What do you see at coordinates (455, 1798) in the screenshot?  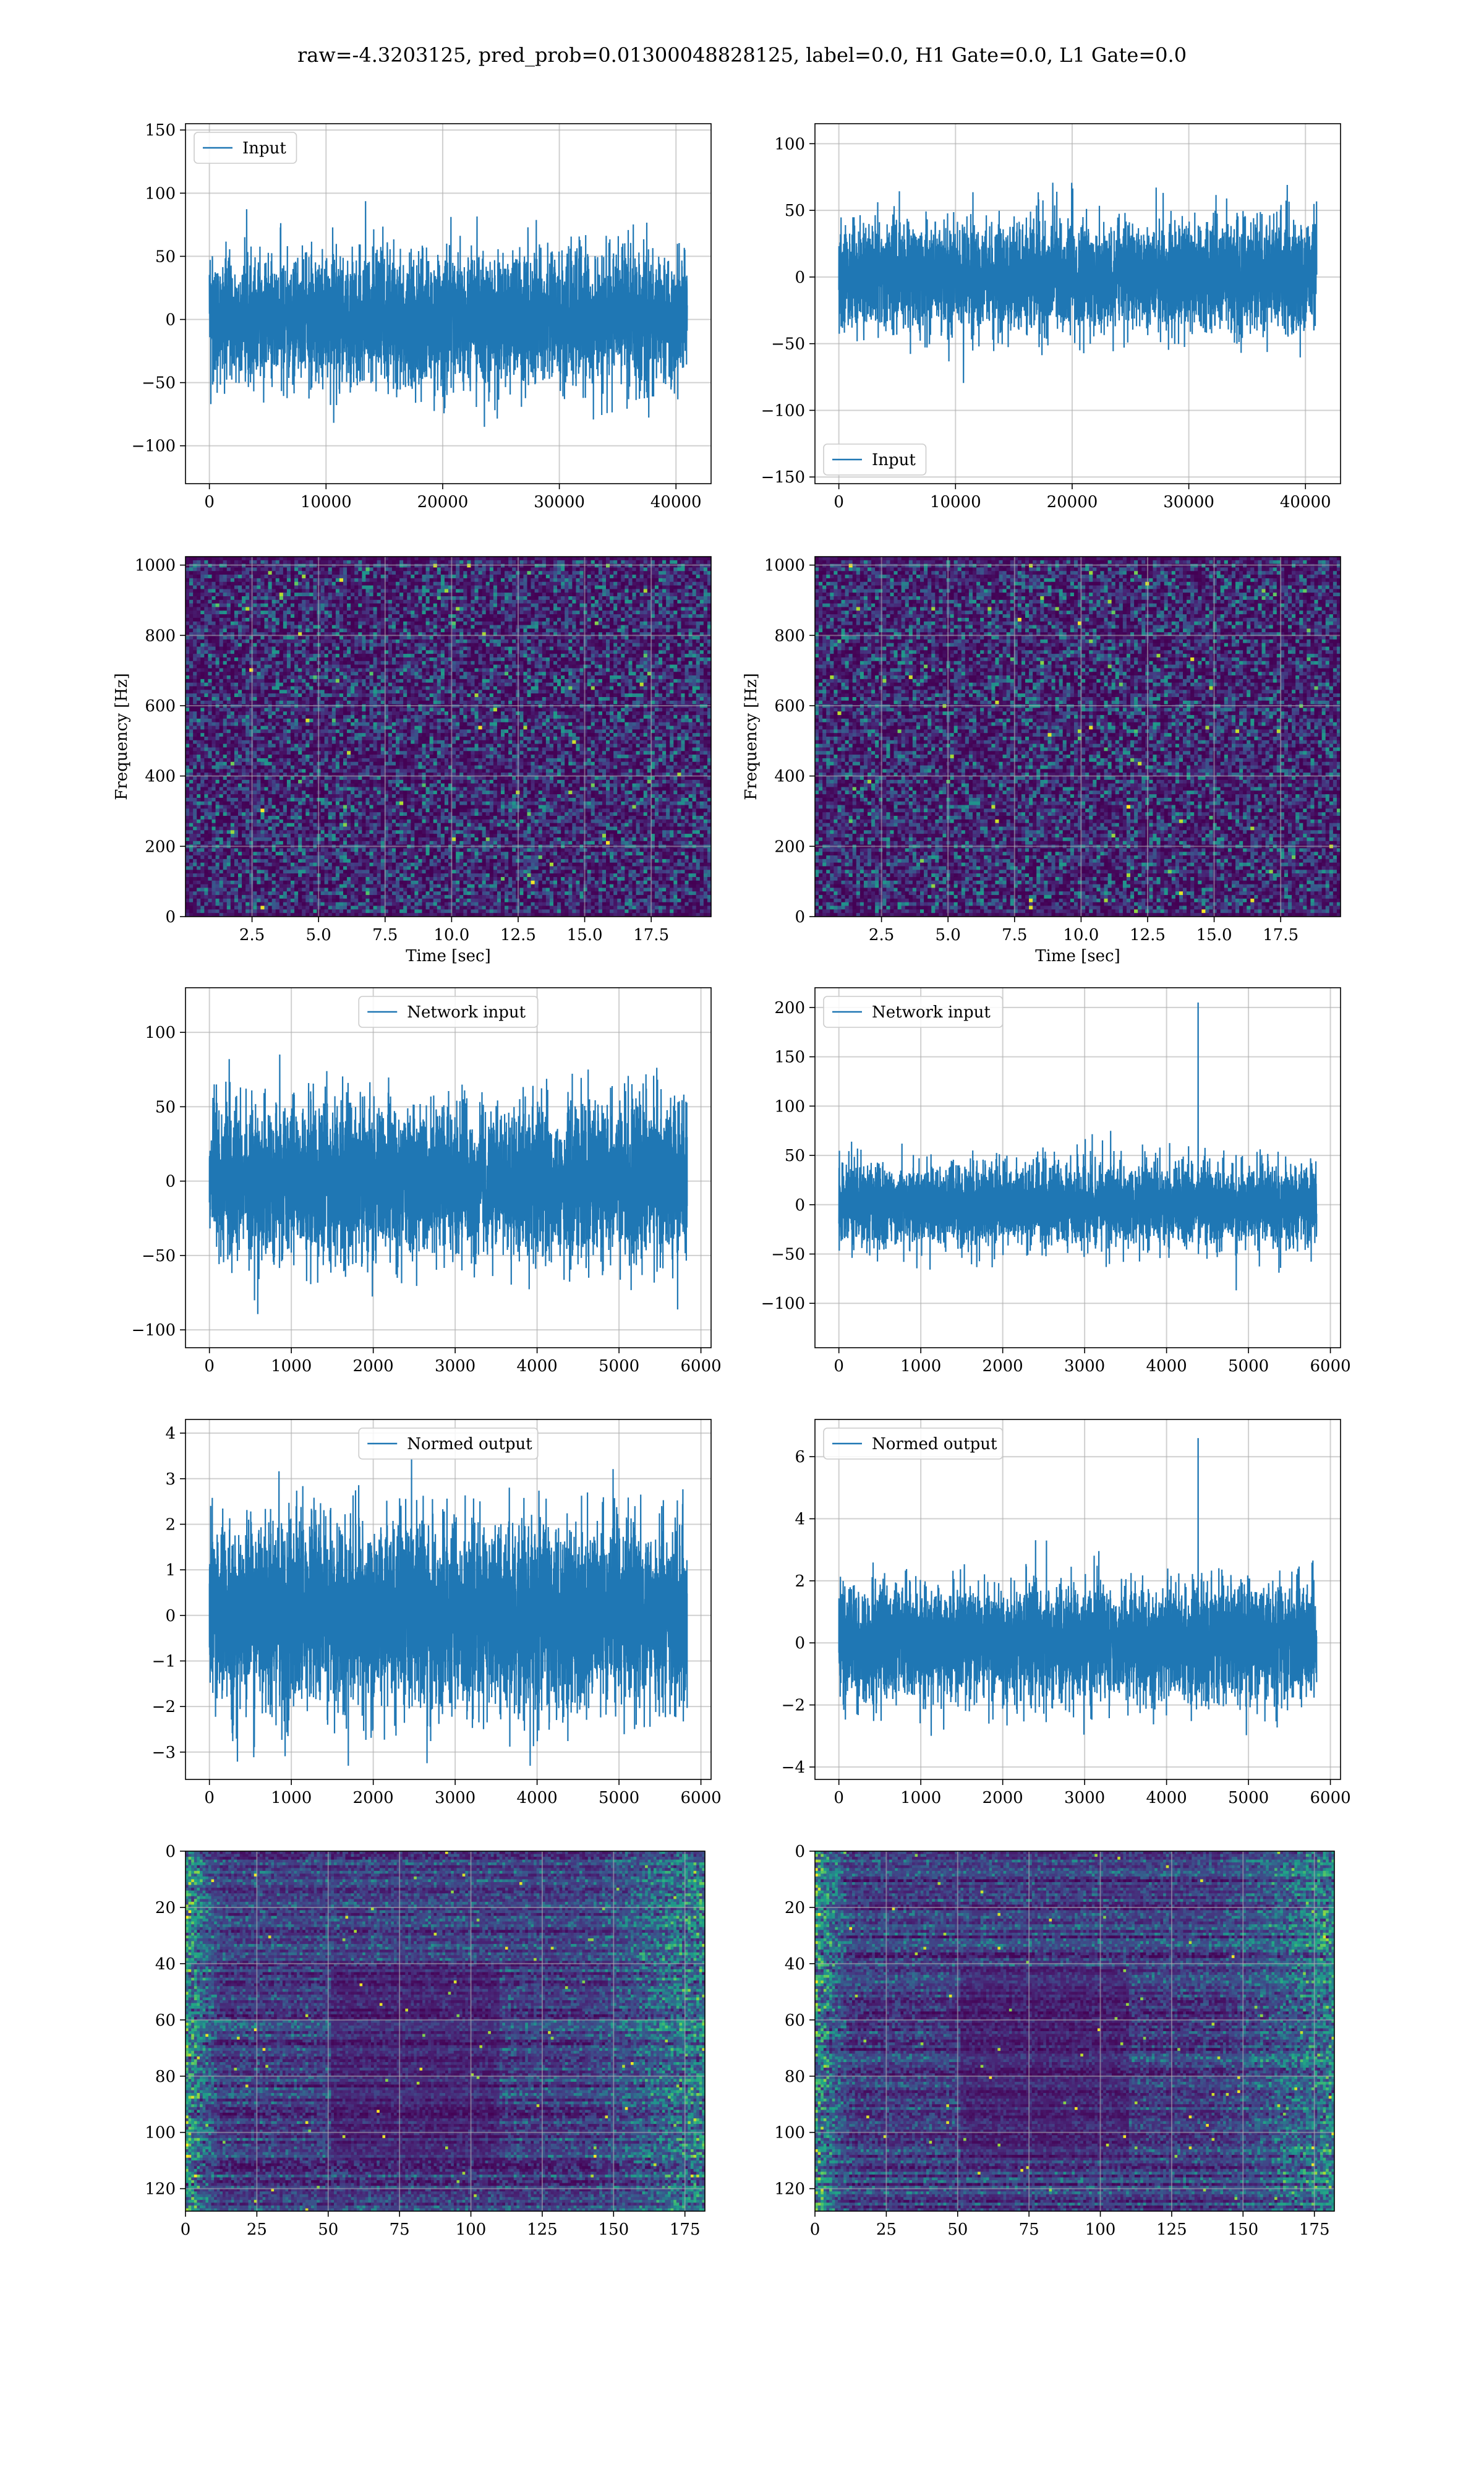 I see `x-tick-label: 3000` at bounding box center [455, 1798].